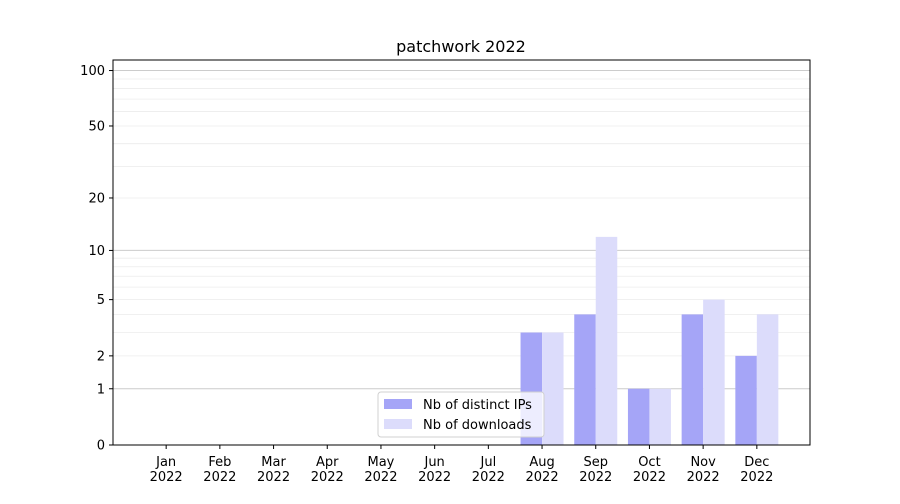 The image size is (900, 504). What do you see at coordinates (92, 71) in the screenshot?
I see `y-tick-label: 100` at bounding box center [92, 71].